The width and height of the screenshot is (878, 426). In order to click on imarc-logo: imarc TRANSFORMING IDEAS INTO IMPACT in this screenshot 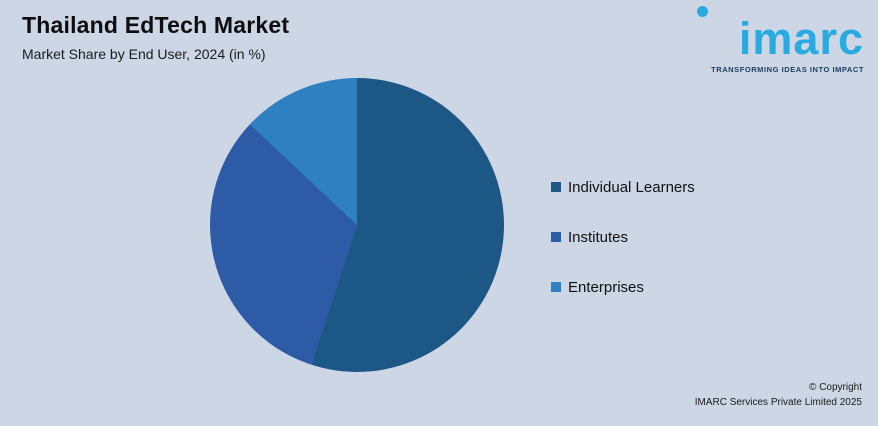, I will do `click(776, 40)`.